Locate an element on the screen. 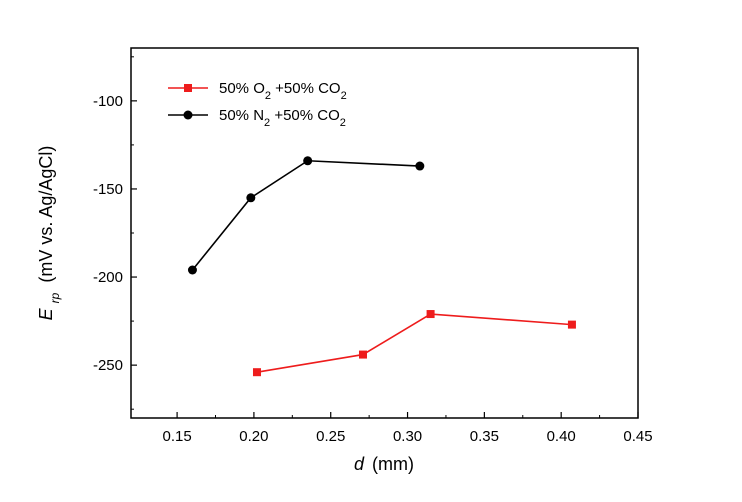  x-tick-label: 0.15 is located at coordinates (176, 436).